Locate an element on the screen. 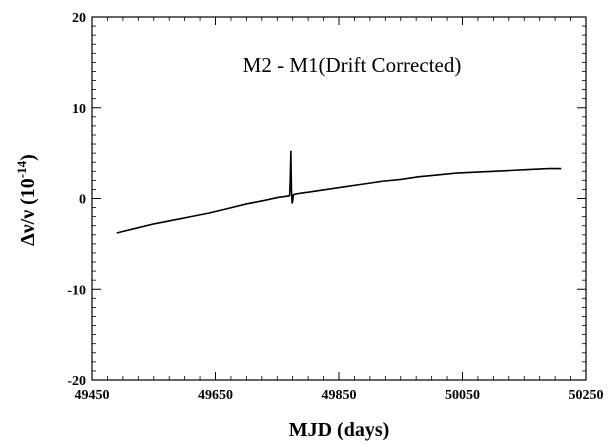  x-tick-label: 49850 is located at coordinates (339, 395).